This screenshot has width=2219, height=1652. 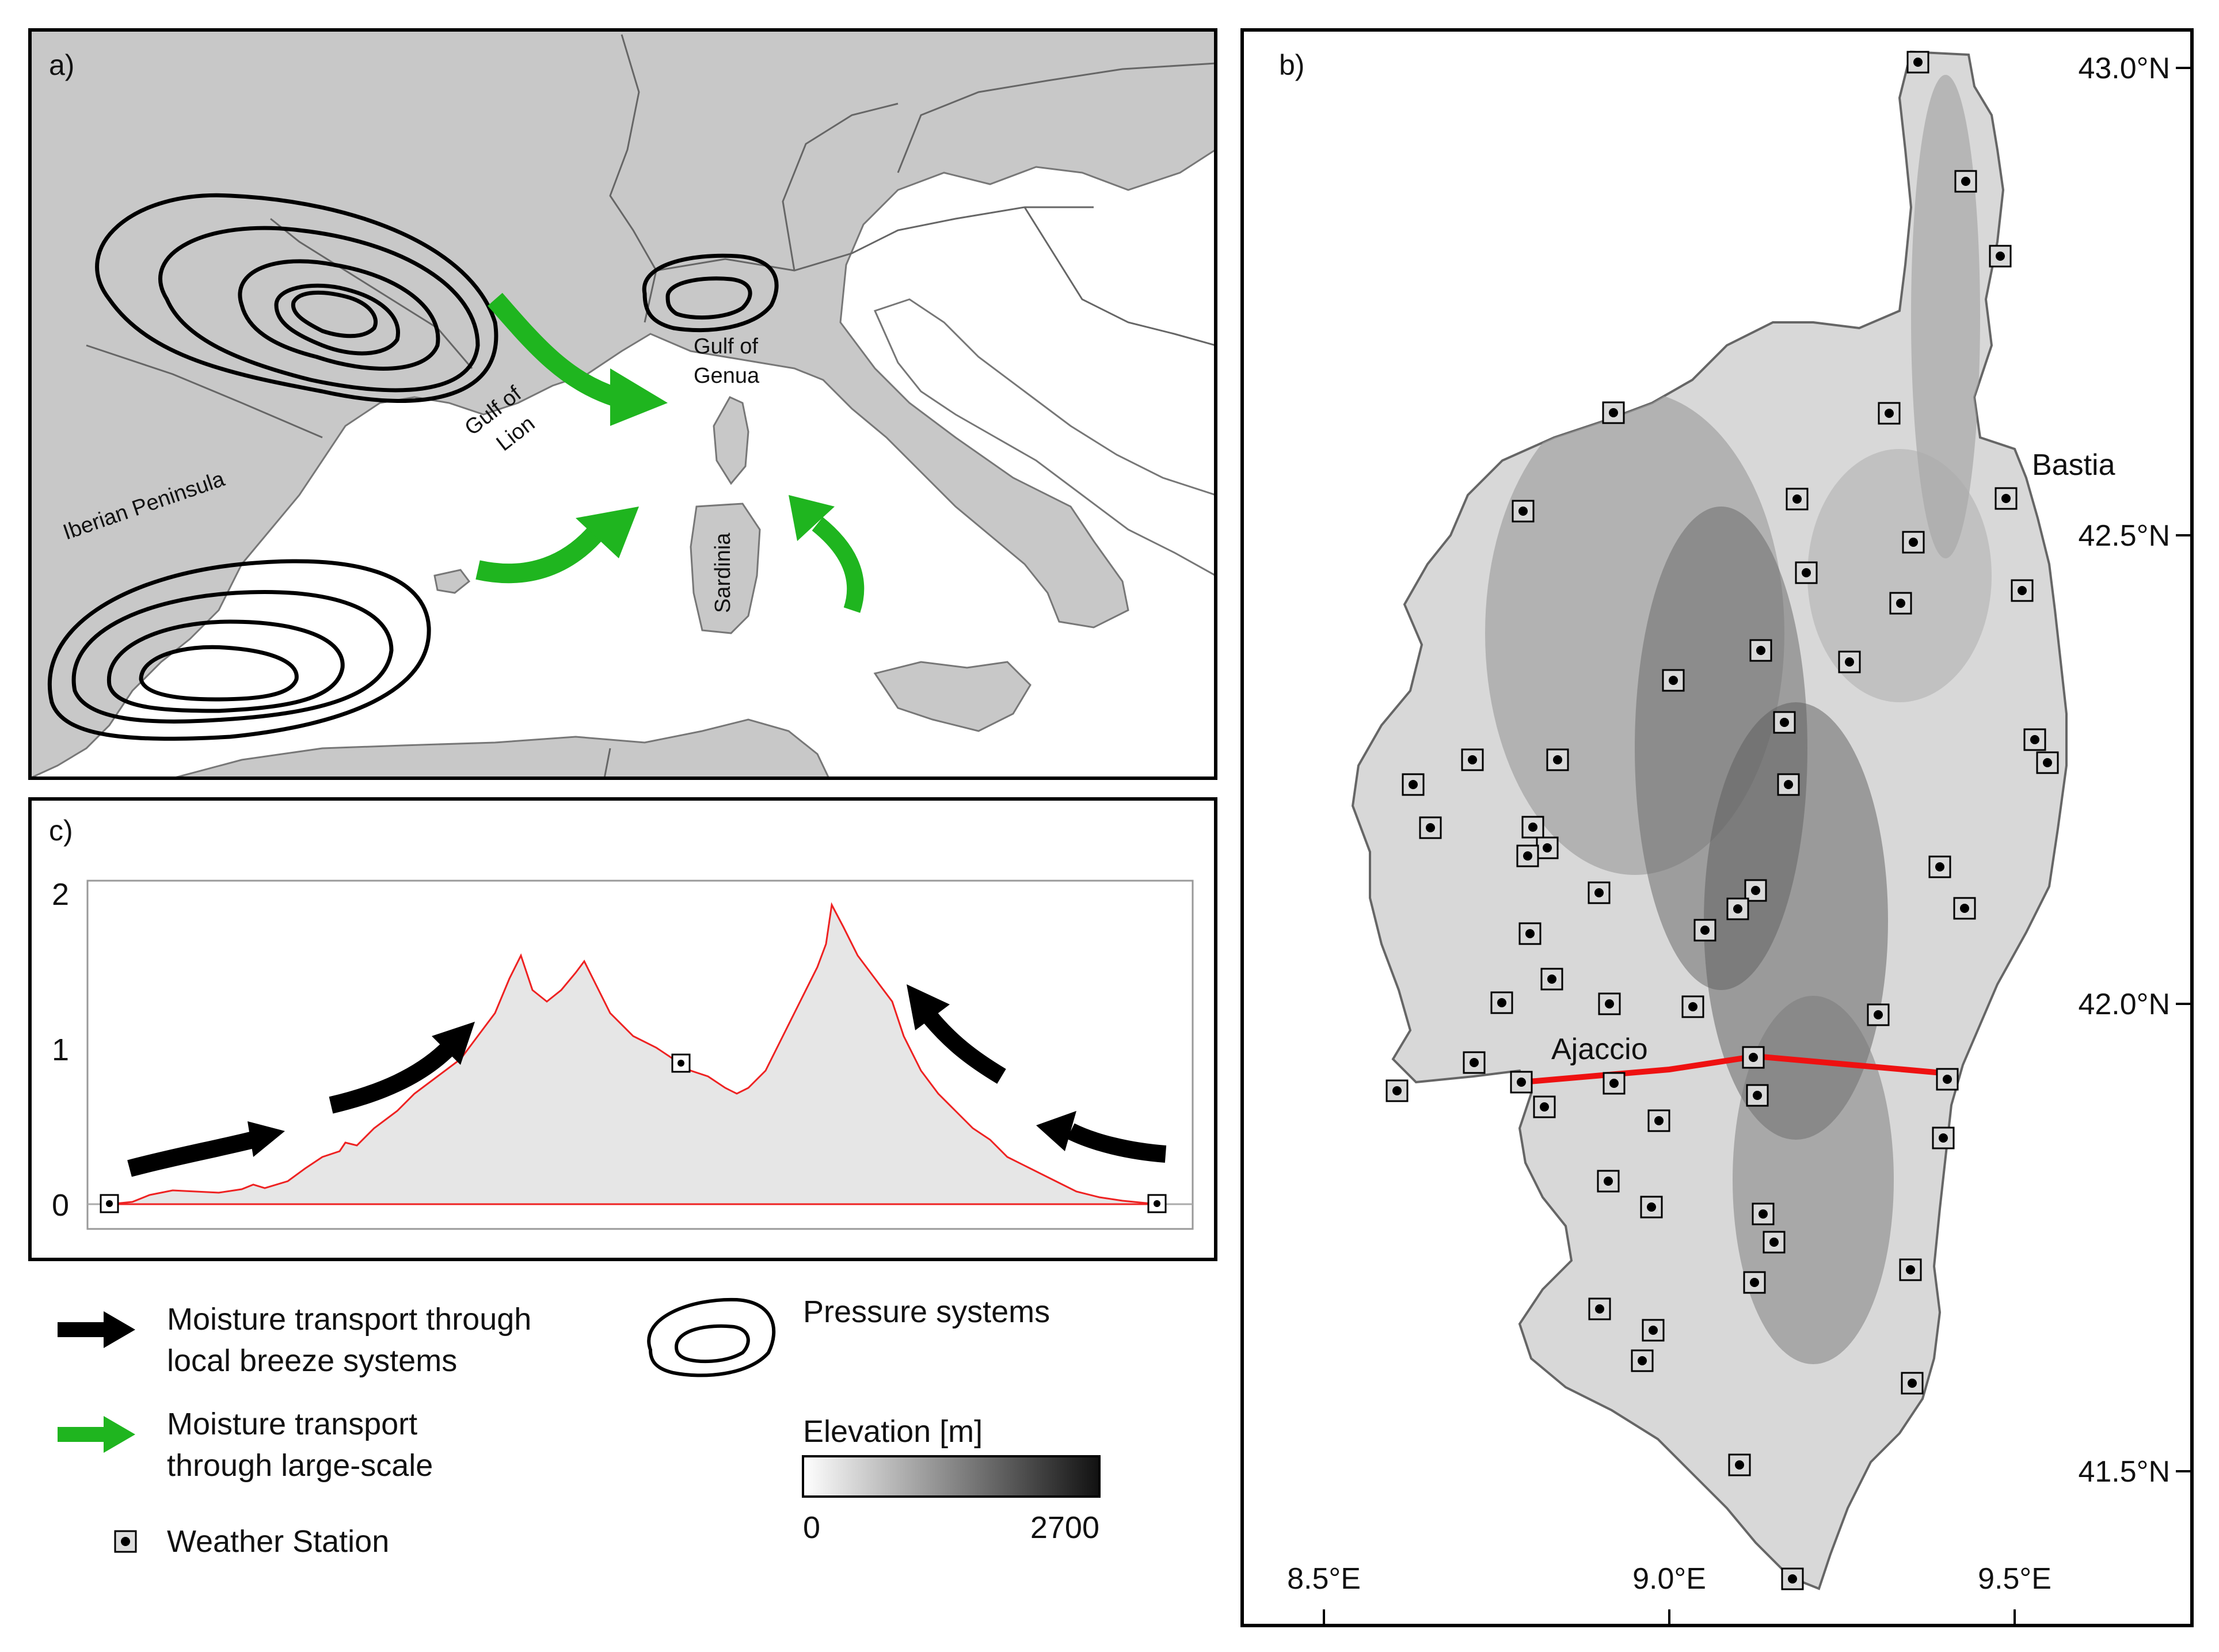 What do you see at coordinates (1324, 1579) in the screenshot?
I see `lon-tick-8-5: 8.5°E` at bounding box center [1324, 1579].